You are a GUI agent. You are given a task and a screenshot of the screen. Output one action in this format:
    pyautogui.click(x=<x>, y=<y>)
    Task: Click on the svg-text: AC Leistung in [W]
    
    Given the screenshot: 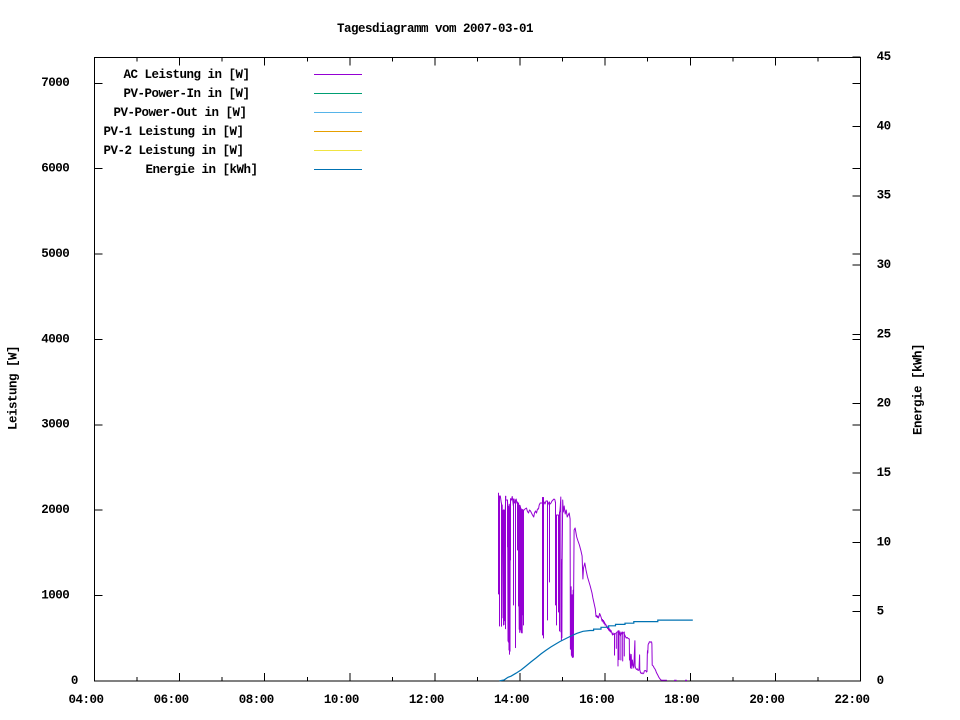 What is the action you would take?
    pyautogui.click(x=187, y=75)
    